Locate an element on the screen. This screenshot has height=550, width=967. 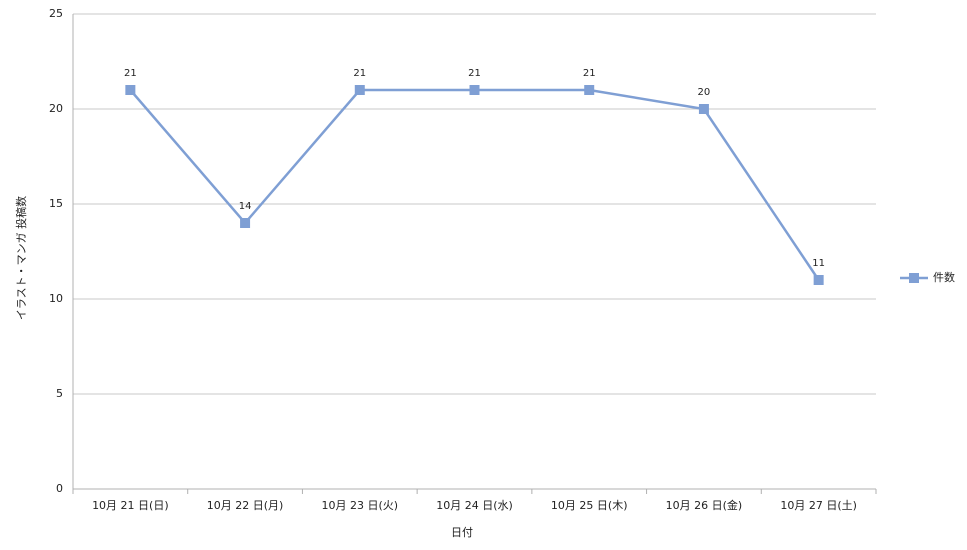
y-tick-label: 15 is located at coordinates (56, 203).